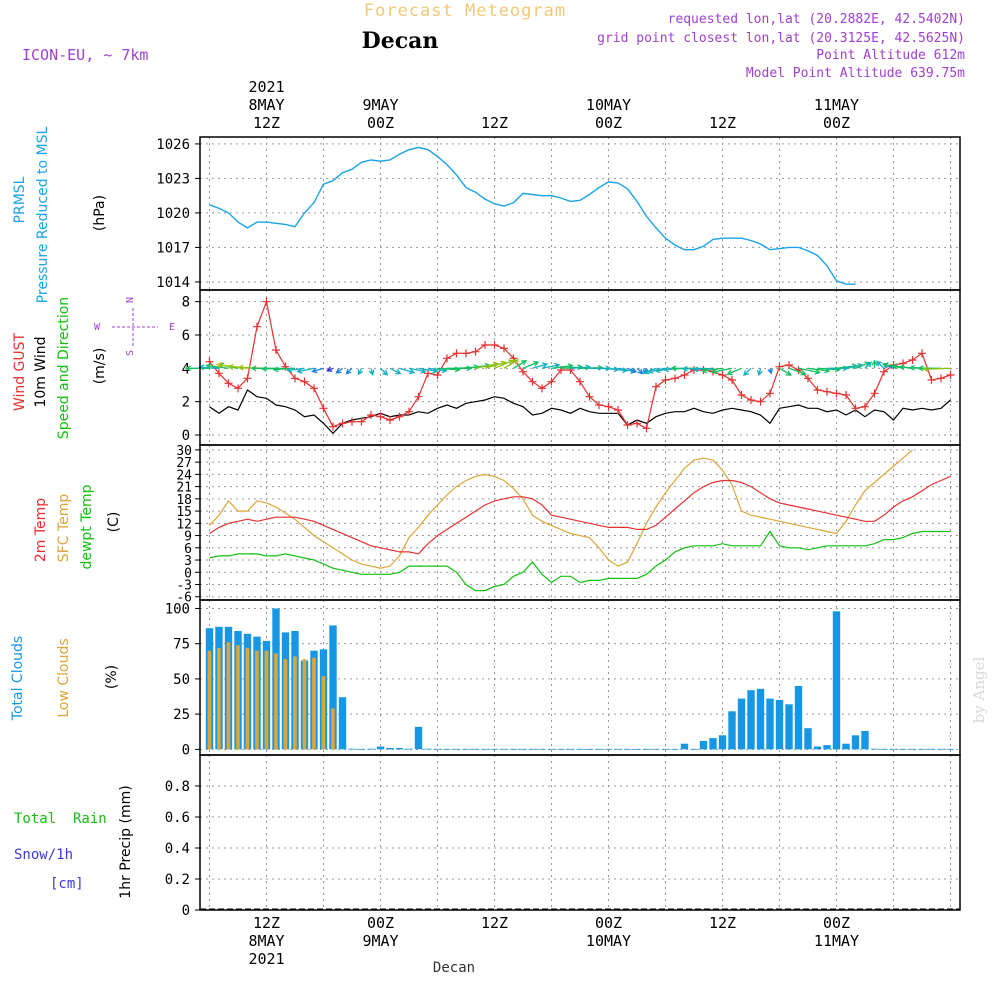  What do you see at coordinates (85, 55) in the screenshot?
I see `model-label: ICON-EU, ~ 7km` at bounding box center [85, 55].